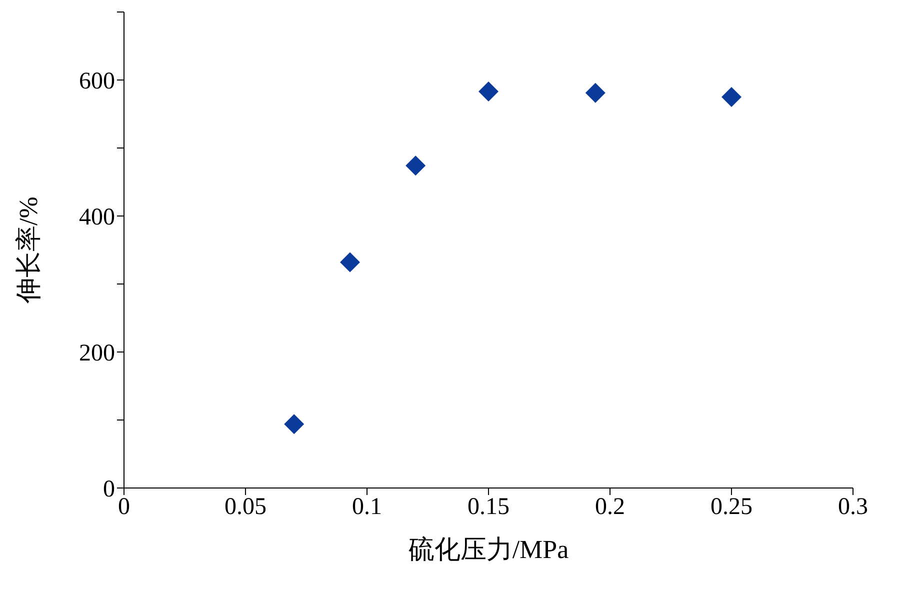 The image size is (901, 591). I want to click on x-tick-label: 0.15, so click(489, 507).